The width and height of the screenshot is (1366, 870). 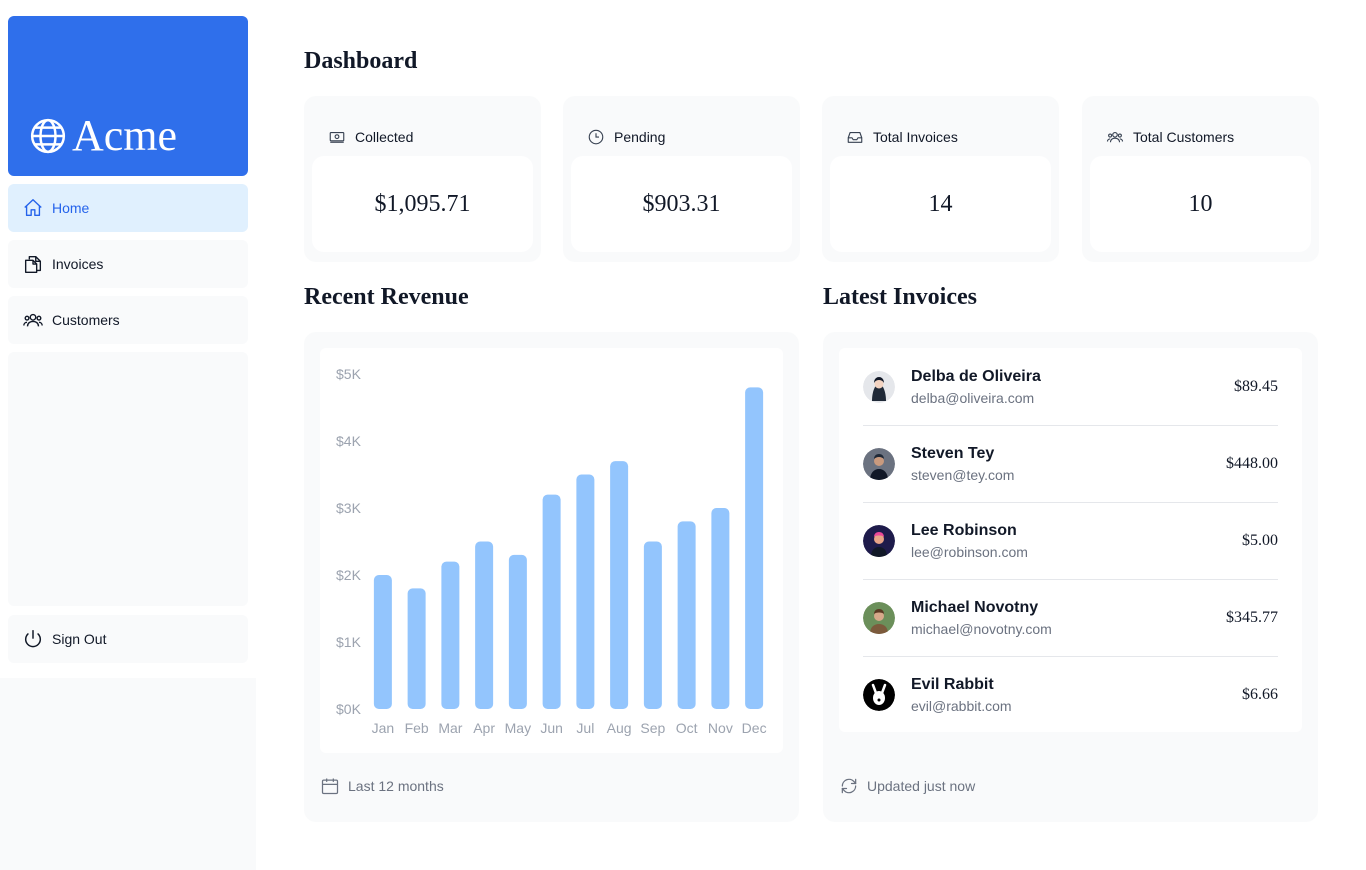 I want to click on invoice-row: Lee Robinson lee@robinson.com $5.00, so click(x=1070, y=540).